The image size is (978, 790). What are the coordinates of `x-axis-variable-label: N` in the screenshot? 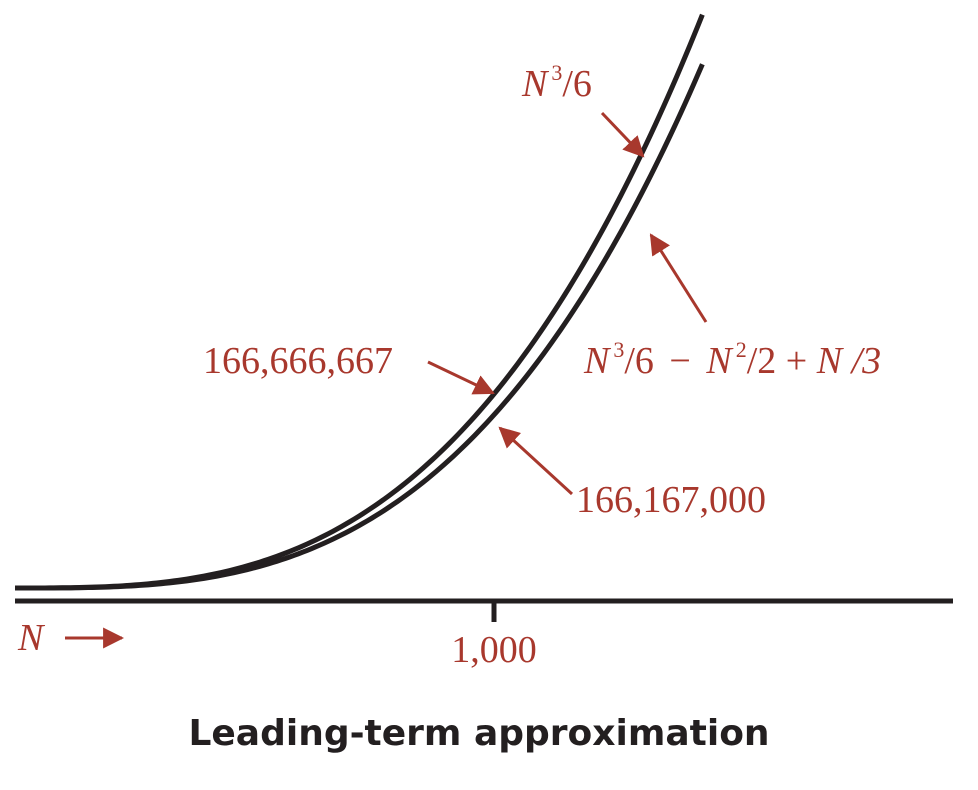 It's located at (31, 638).